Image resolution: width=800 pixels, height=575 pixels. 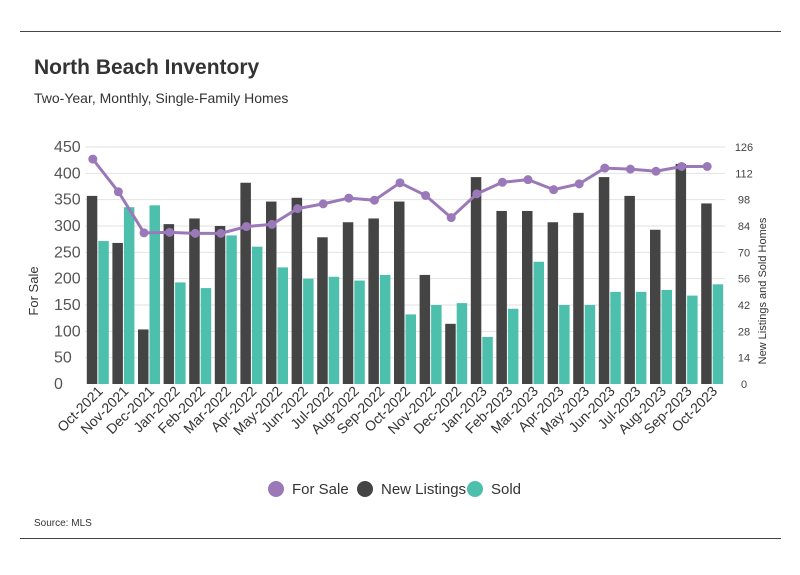 I want to click on left-tick-label: 0, so click(x=58, y=384).